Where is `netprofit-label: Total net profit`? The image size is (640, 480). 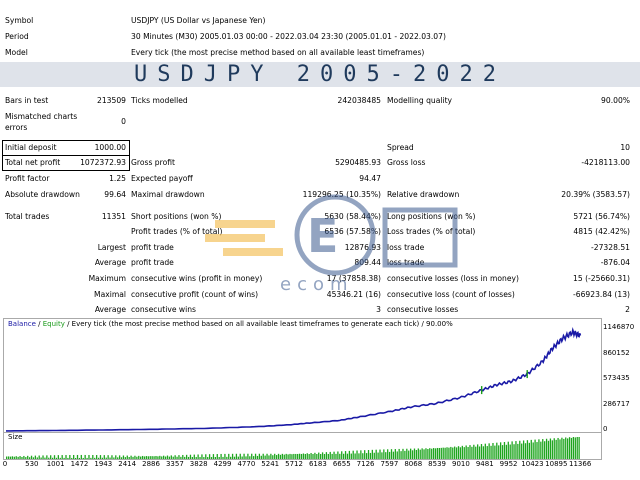
netprofit-label: Total net profit is located at coordinates (33, 162).